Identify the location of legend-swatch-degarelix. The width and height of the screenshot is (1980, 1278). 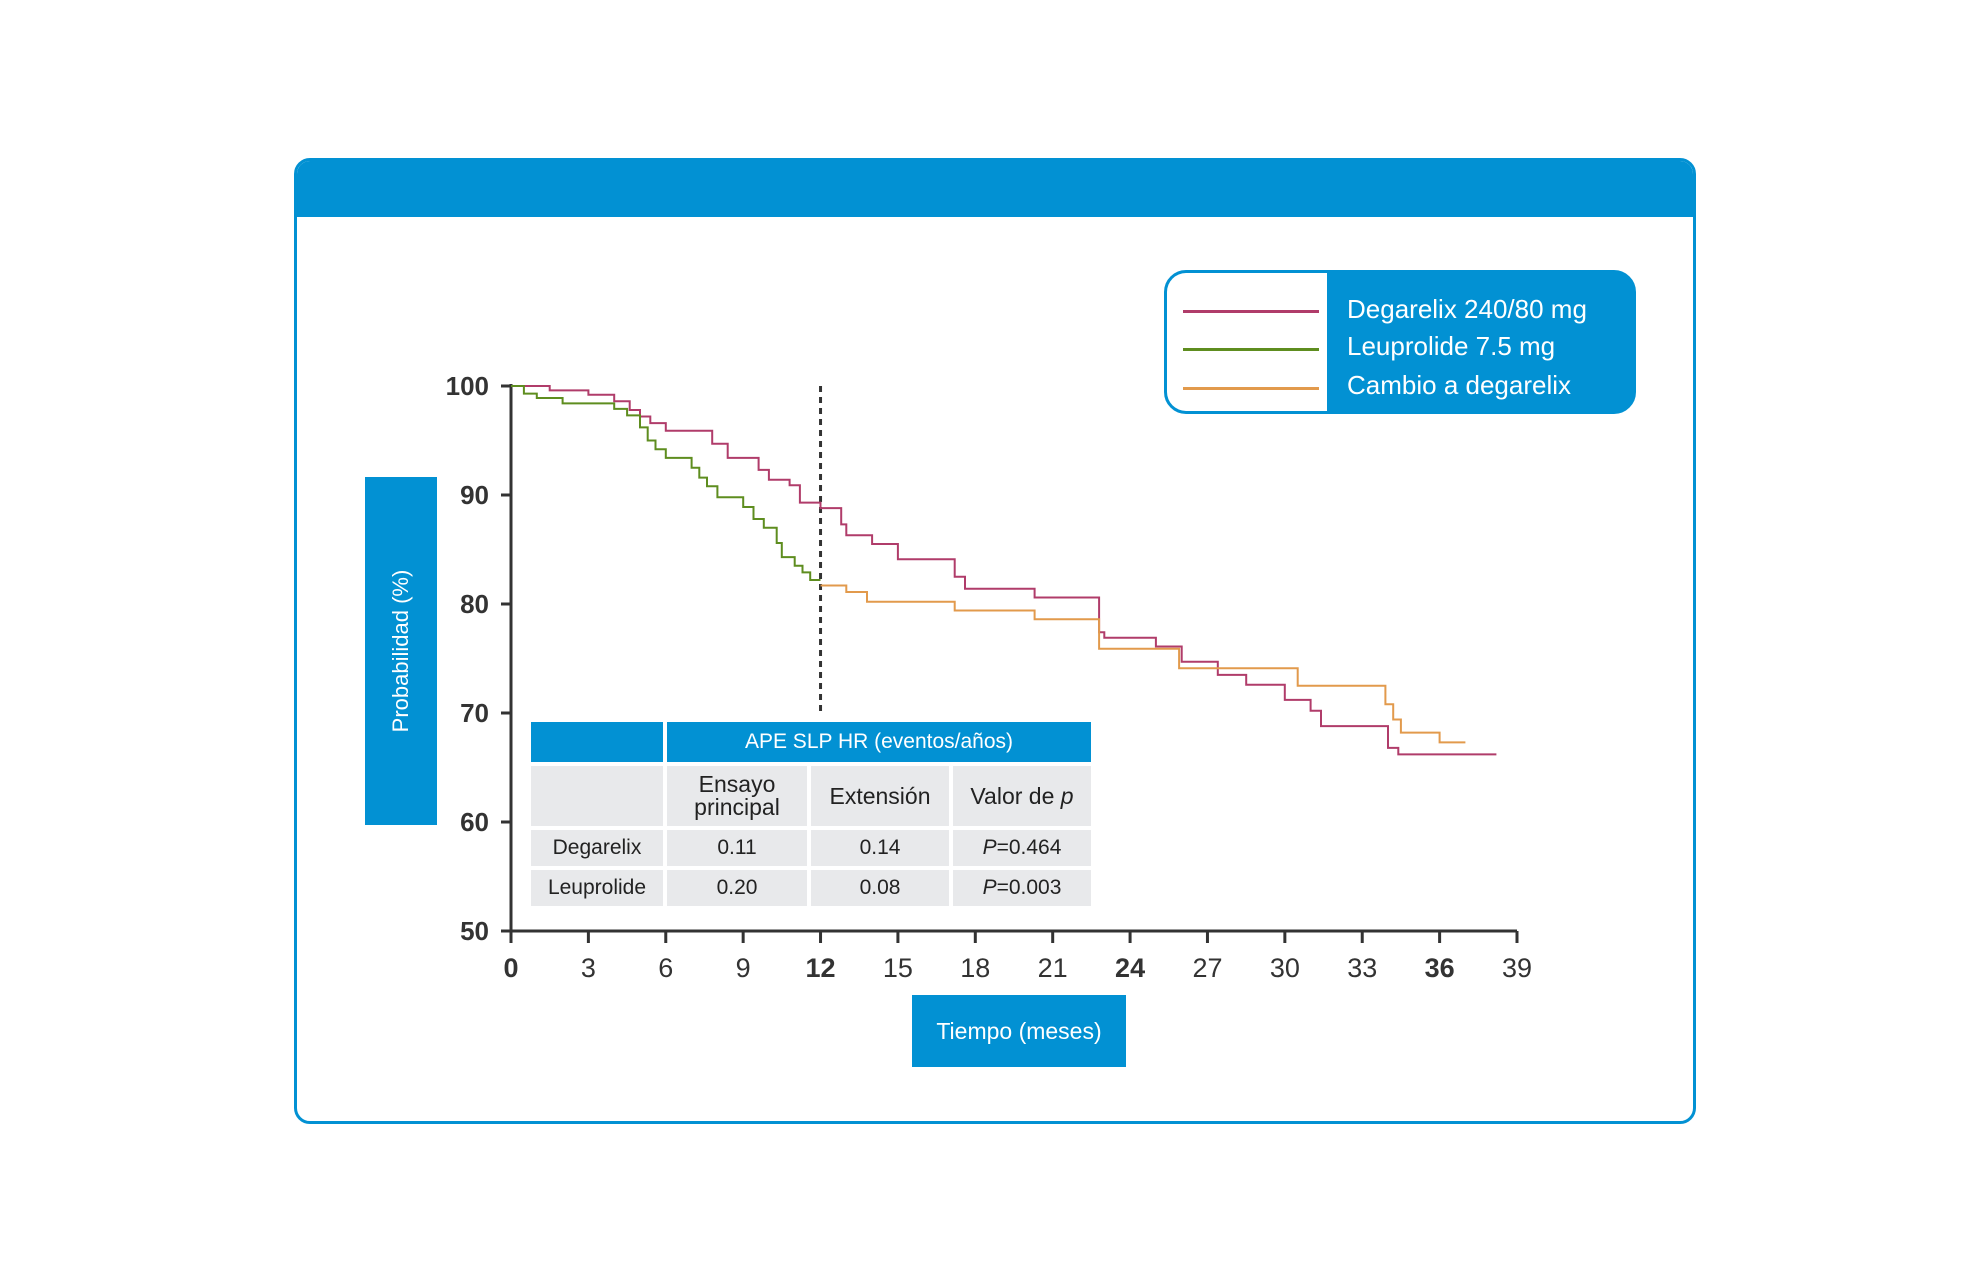
(1251, 311).